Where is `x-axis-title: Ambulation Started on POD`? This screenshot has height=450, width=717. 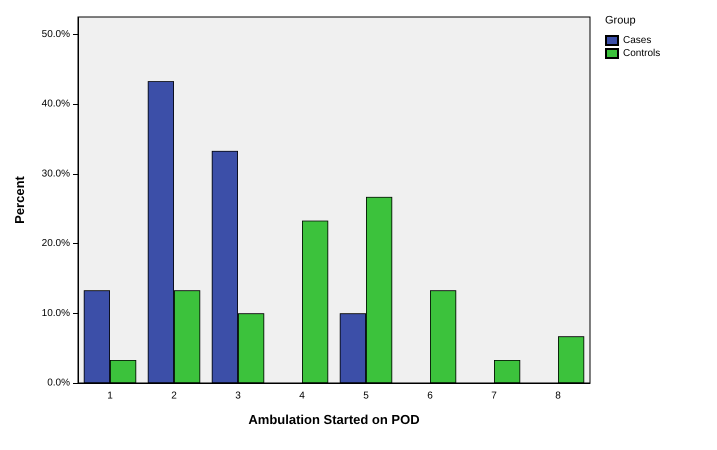
x-axis-title: Ambulation Started on POD is located at coordinates (334, 419).